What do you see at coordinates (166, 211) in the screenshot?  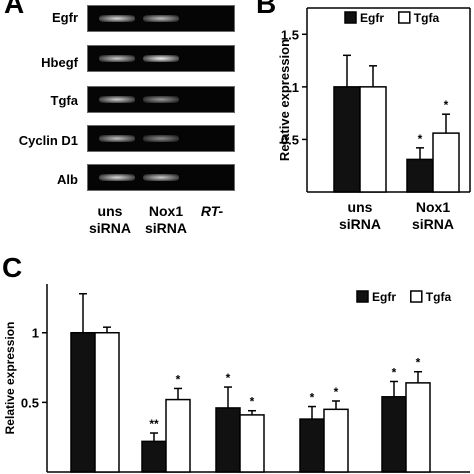 I see `lane-label-line1: Nox1` at bounding box center [166, 211].